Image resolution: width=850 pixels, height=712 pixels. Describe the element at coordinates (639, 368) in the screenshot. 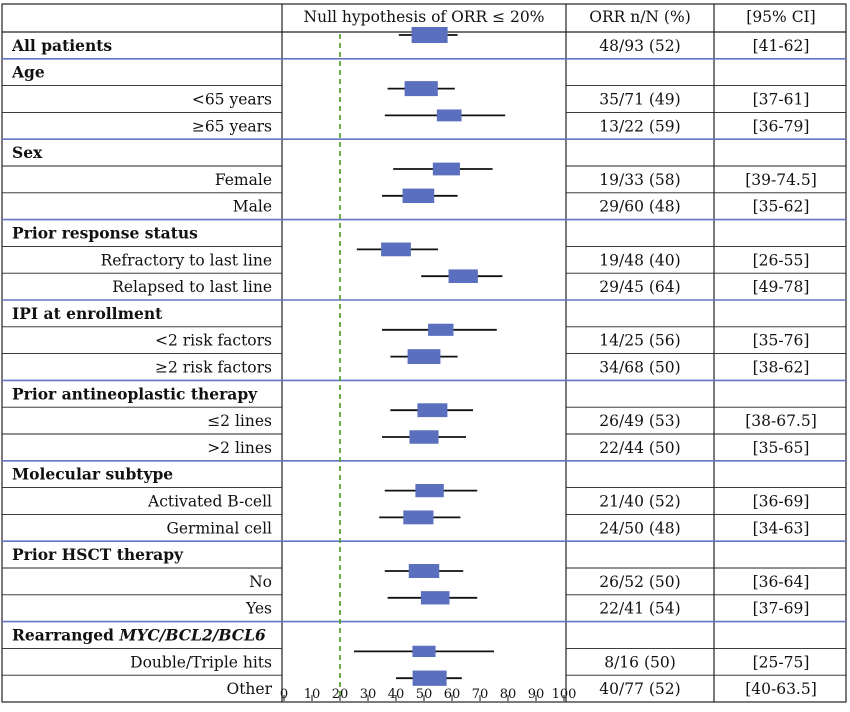

I see `orr-value: 34/68 (50)` at that location.